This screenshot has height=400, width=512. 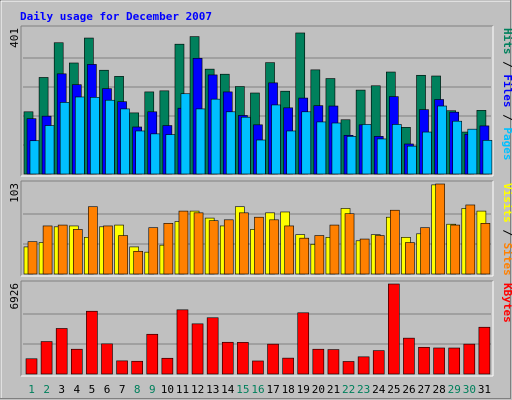 I want to click on day-label: 21, so click(x=333, y=389).